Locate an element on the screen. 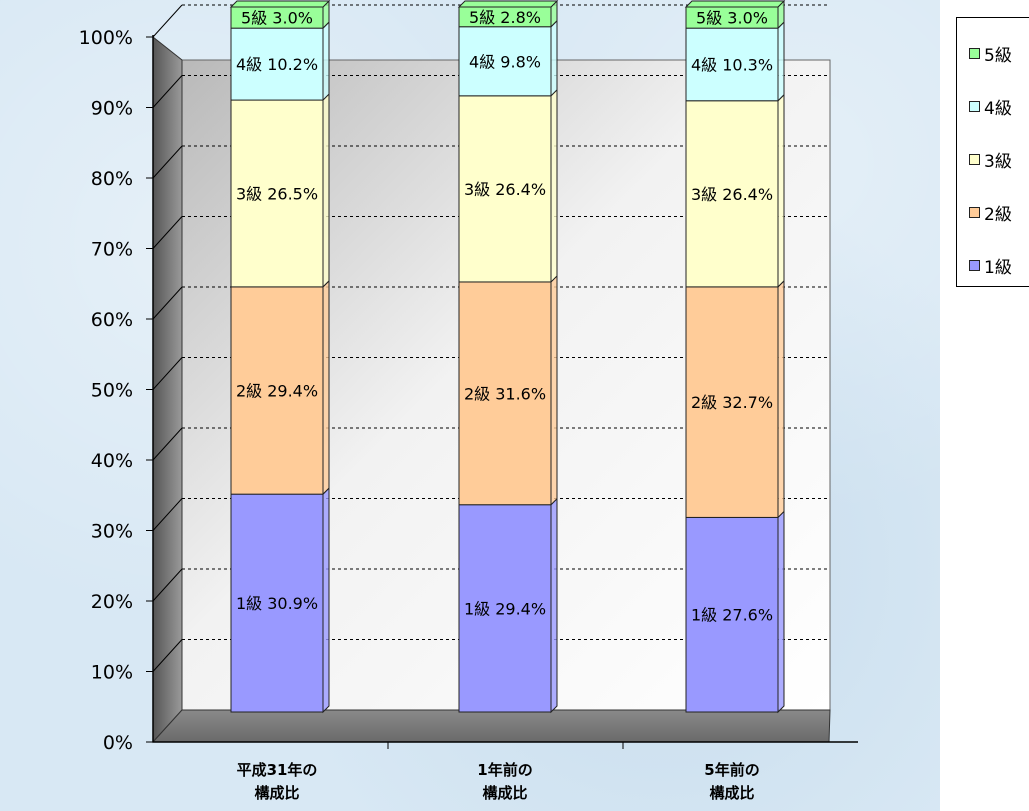 This screenshot has width=1029, height=811. legend-item: 2級 is located at coordinates (990, 213).